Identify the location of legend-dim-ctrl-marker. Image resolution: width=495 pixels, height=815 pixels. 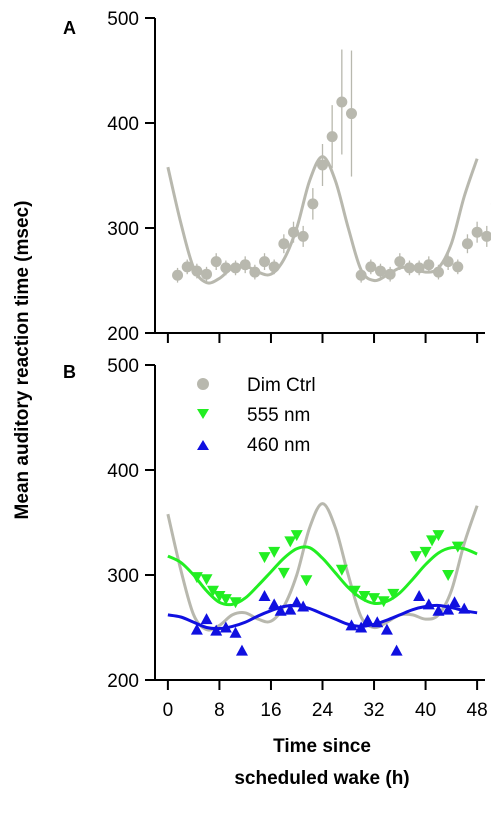
(203, 384).